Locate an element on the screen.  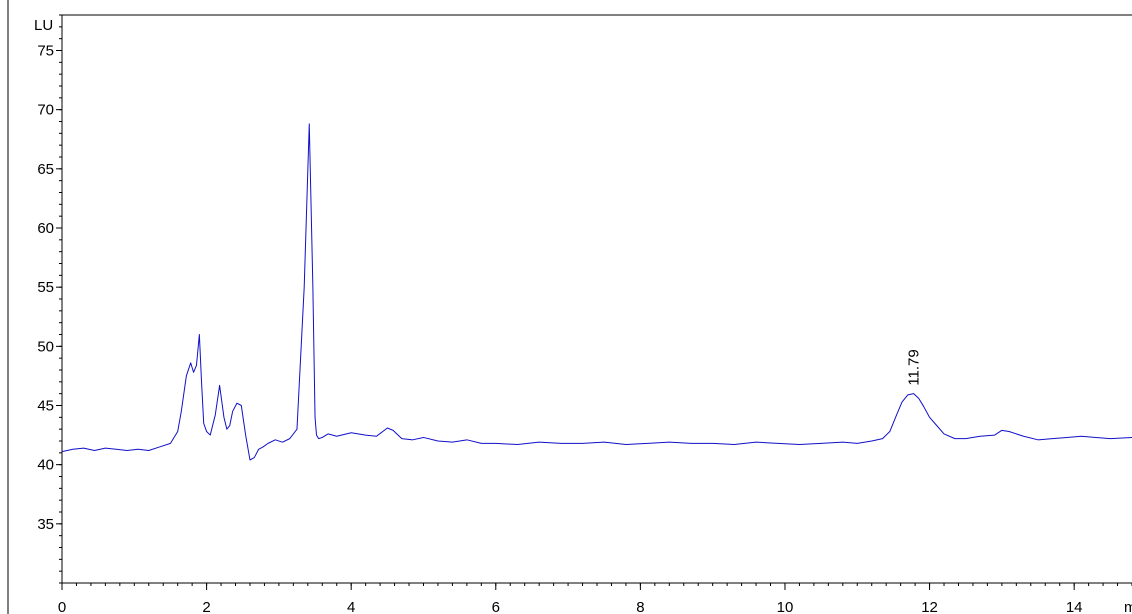
x-tick-label: 8 is located at coordinates (640, 606).